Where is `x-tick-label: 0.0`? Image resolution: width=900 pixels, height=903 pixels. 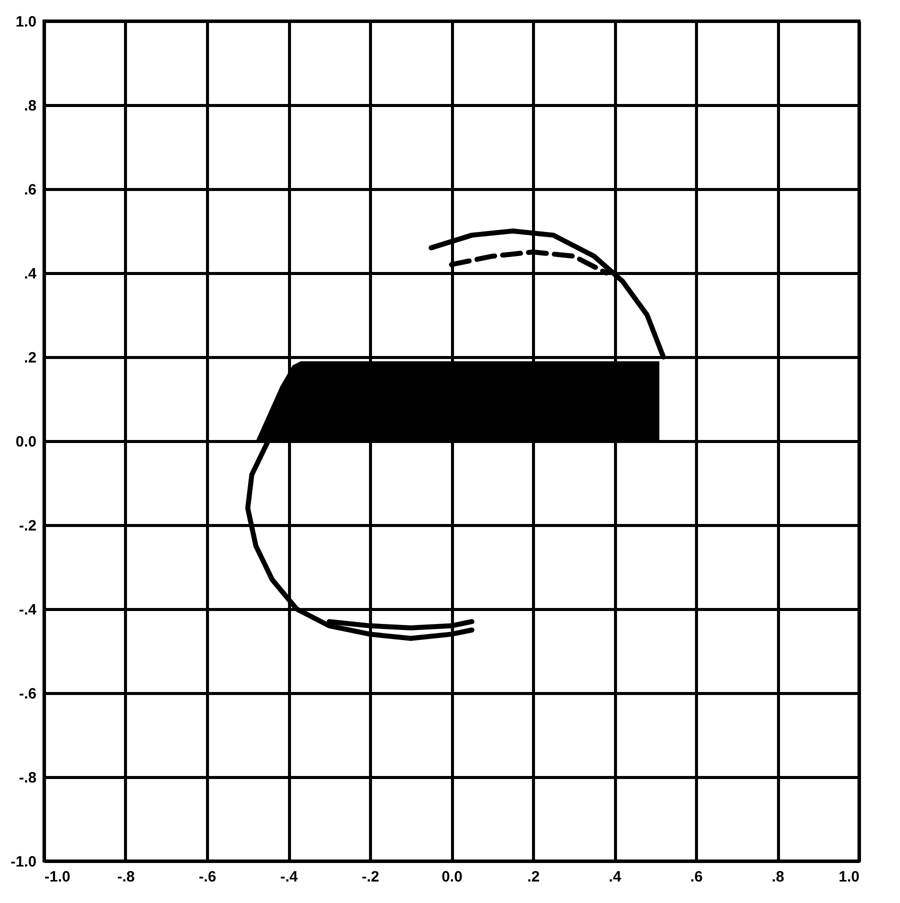 x-tick-label: 0.0 is located at coordinates (452, 877).